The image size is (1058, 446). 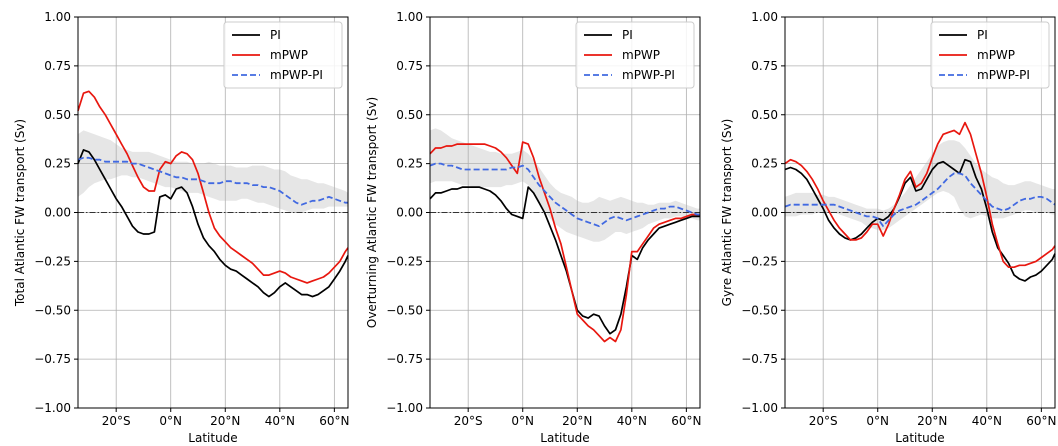 What do you see at coordinates (727, 213) in the screenshot?
I see `y-axis-label: Gyre Atlantic FW transport (Sv)` at bounding box center [727, 213].